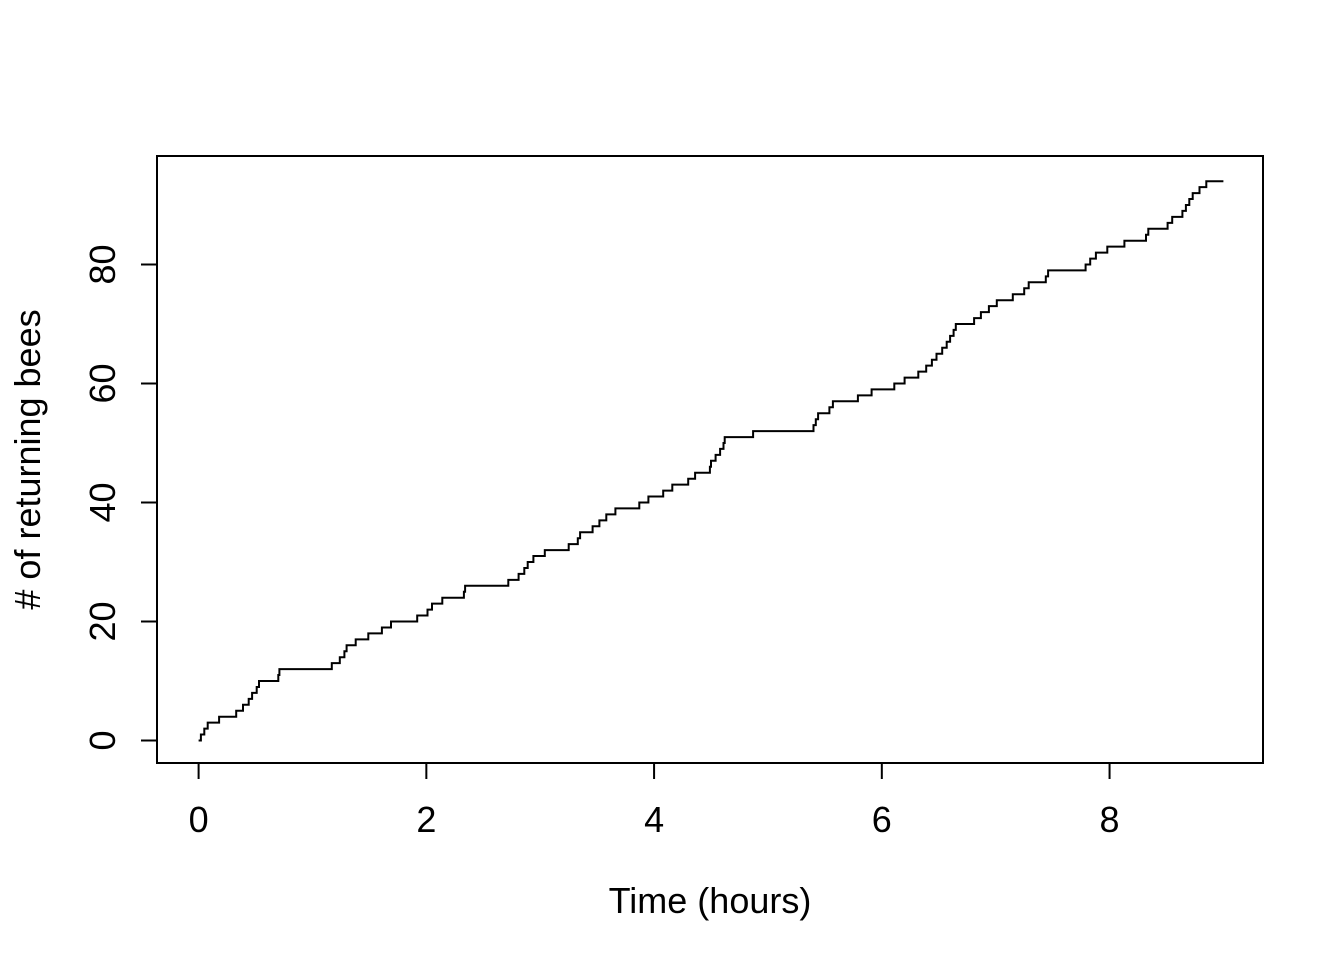 The image size is (1344, 960). I want to click on x-tick-label: 8, so click(1110, 819).